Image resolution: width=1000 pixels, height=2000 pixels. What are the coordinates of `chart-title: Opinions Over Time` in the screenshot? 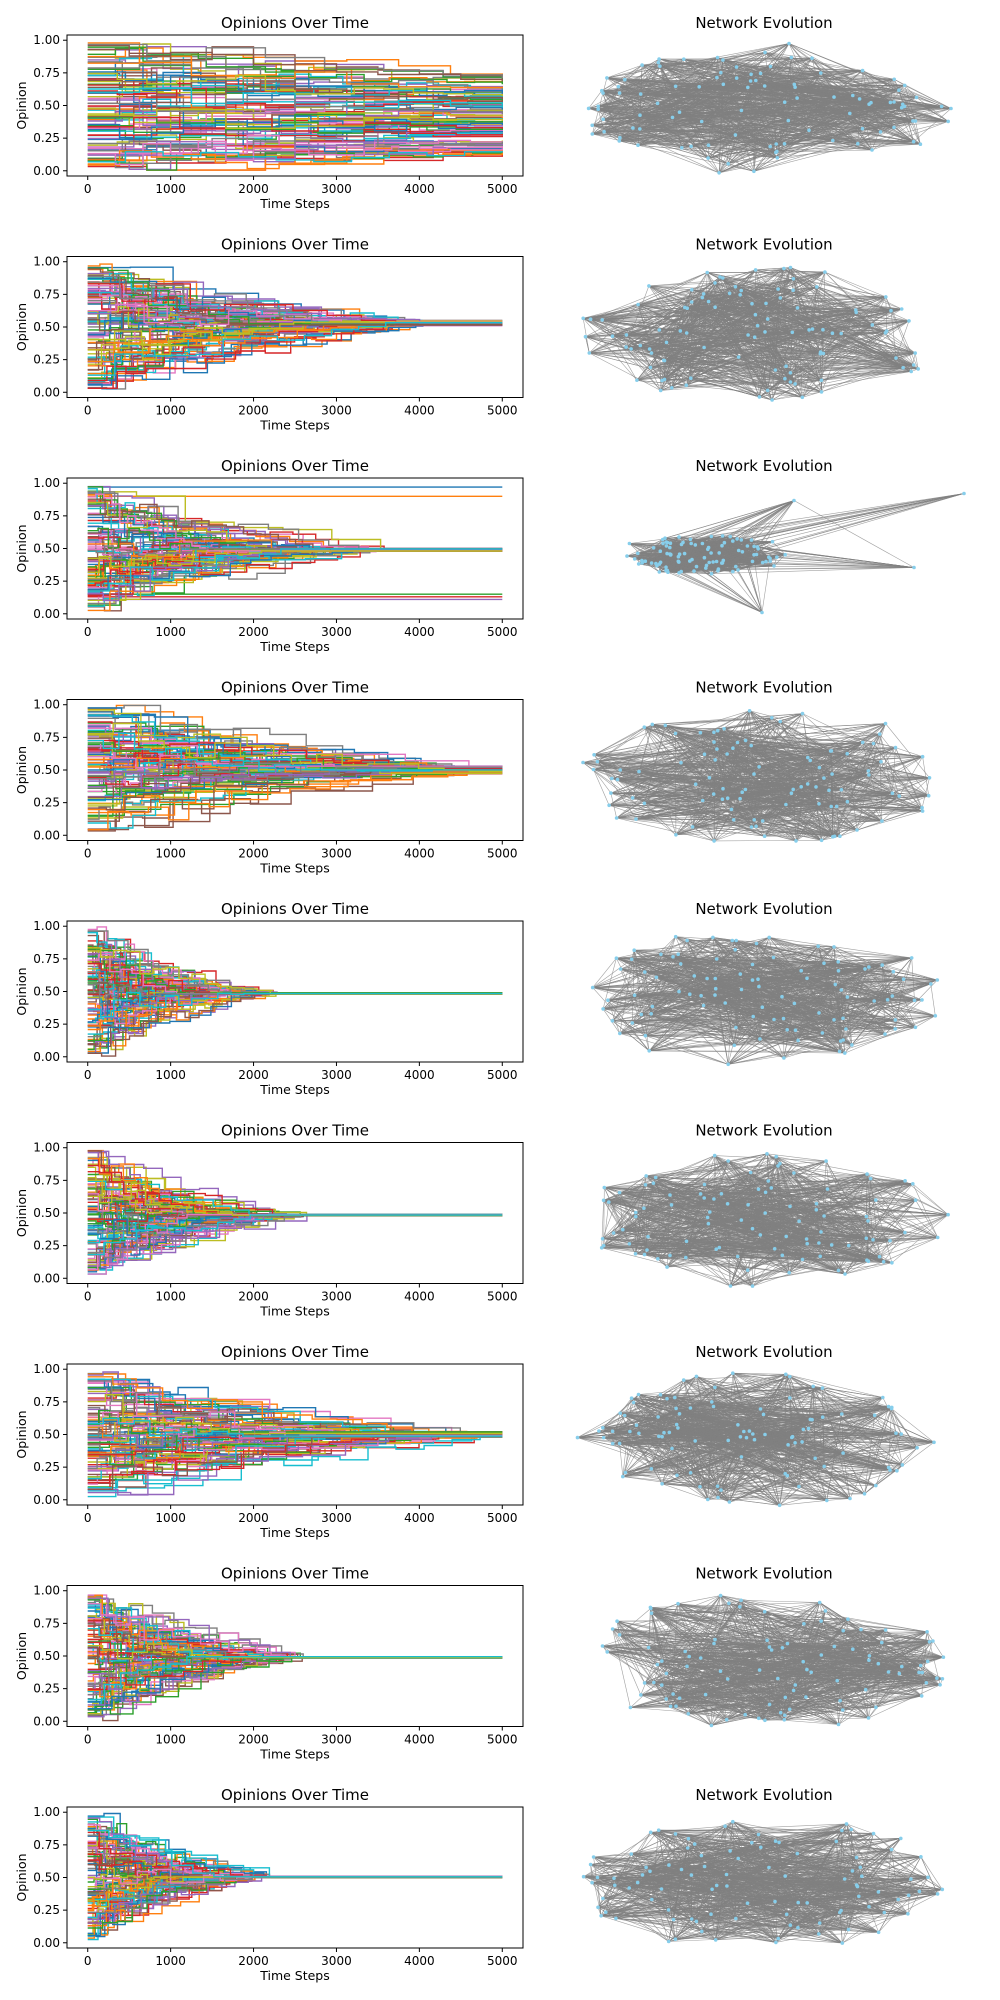 It's located at (295, 245).